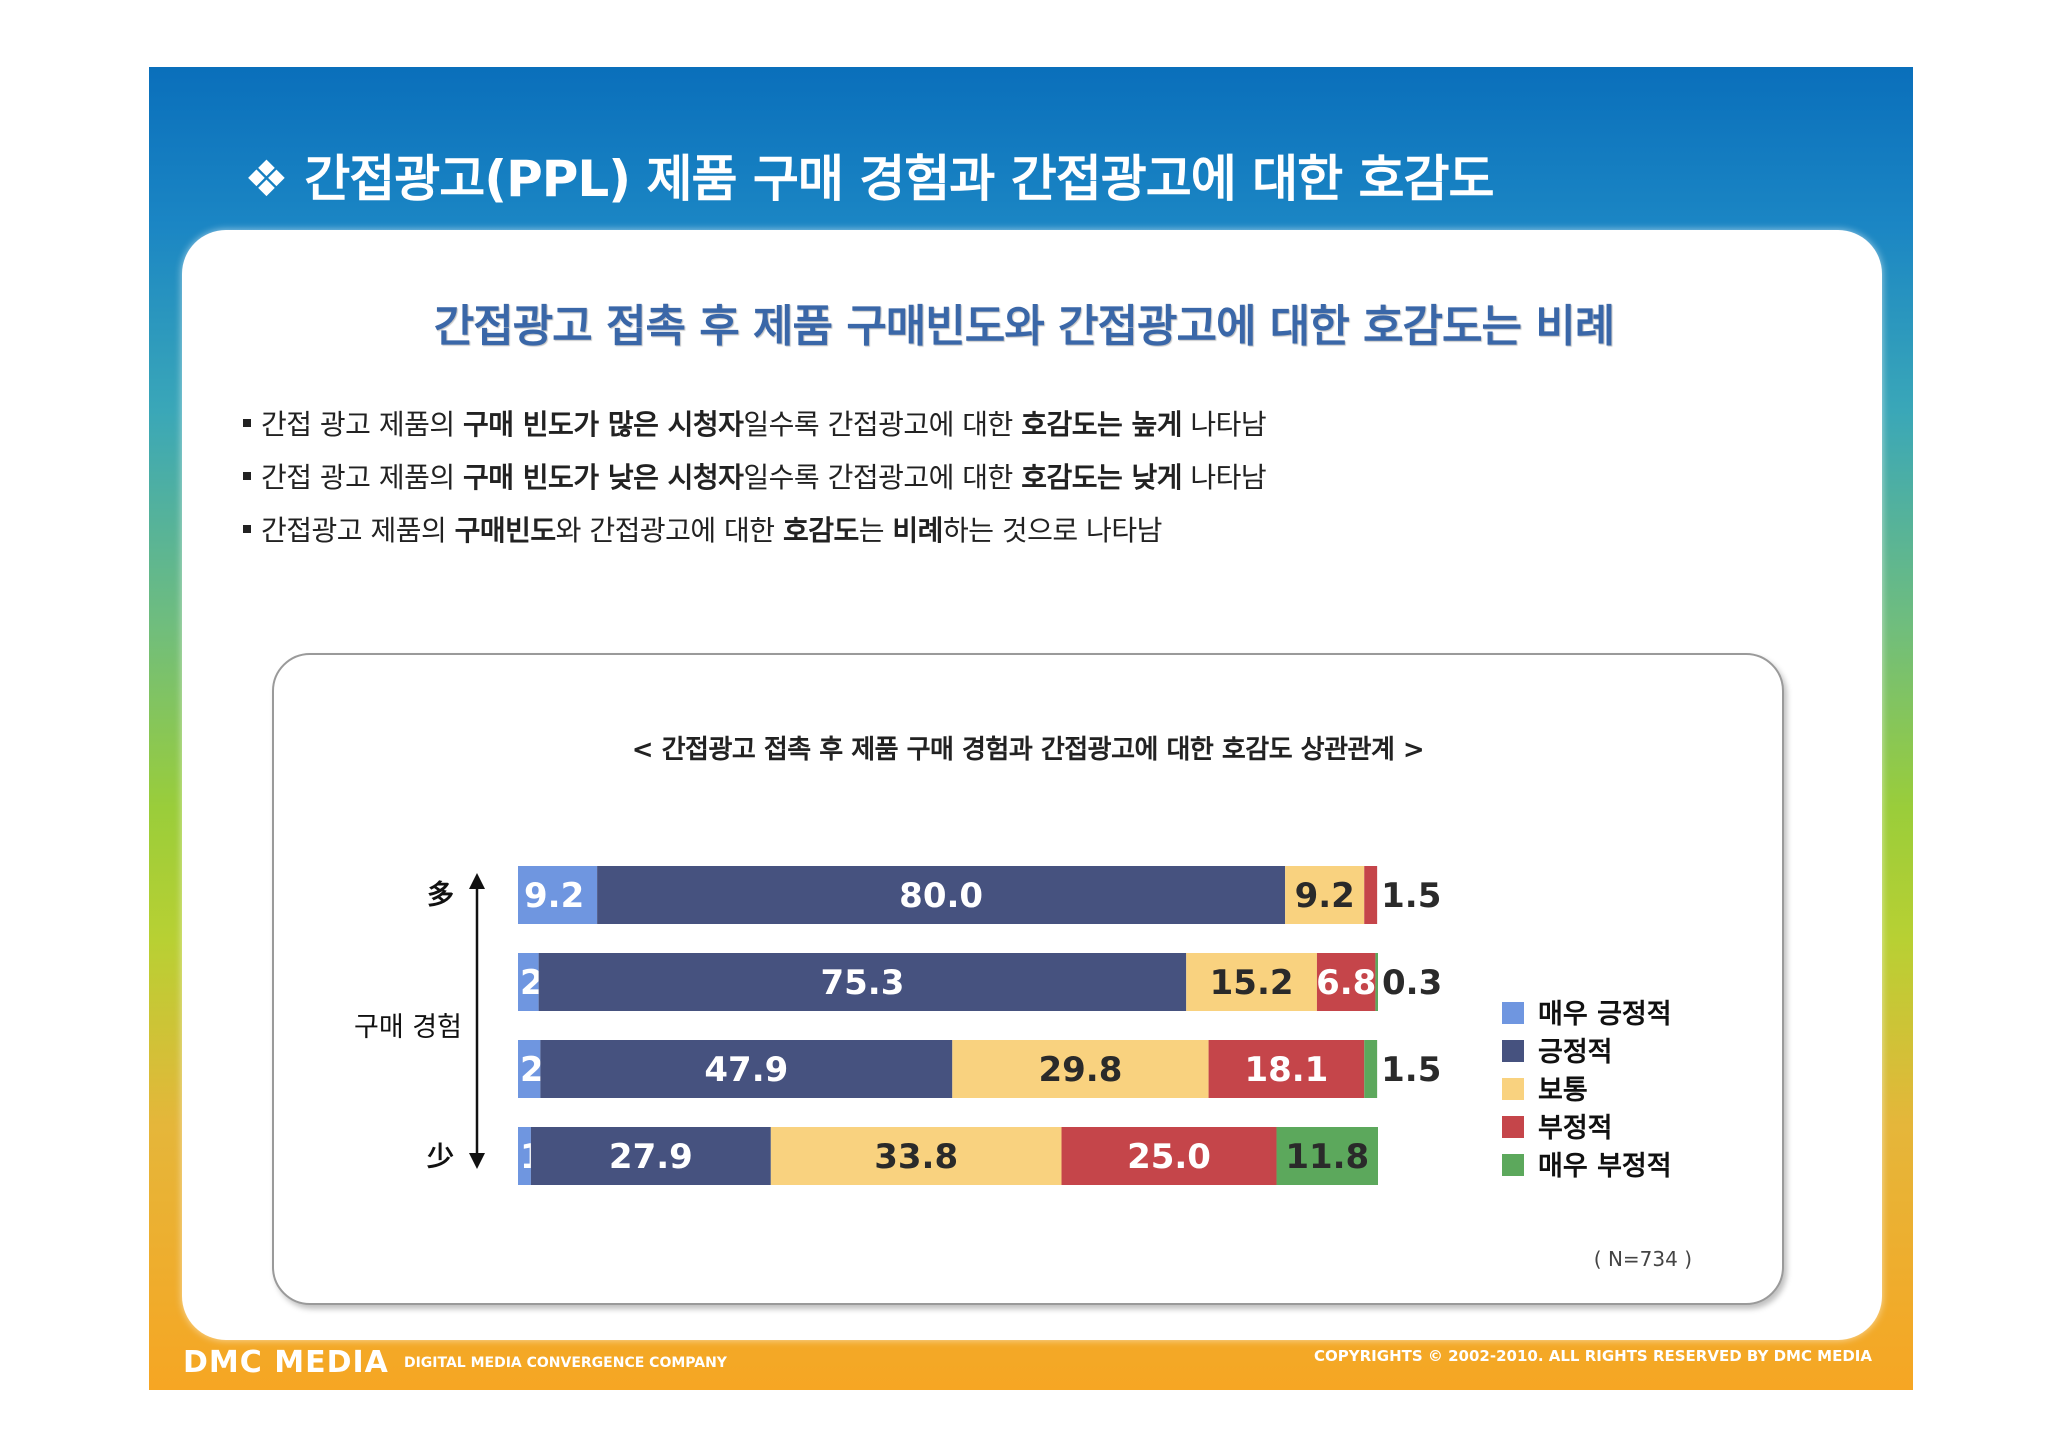 Image resolution: width=2048 pixels, height=1447 pixels. What do you see at coordinates (358, 530) in the screenshot?
I see `bullet-run: 간접광고 제품의` at bounding box center [358, 530].